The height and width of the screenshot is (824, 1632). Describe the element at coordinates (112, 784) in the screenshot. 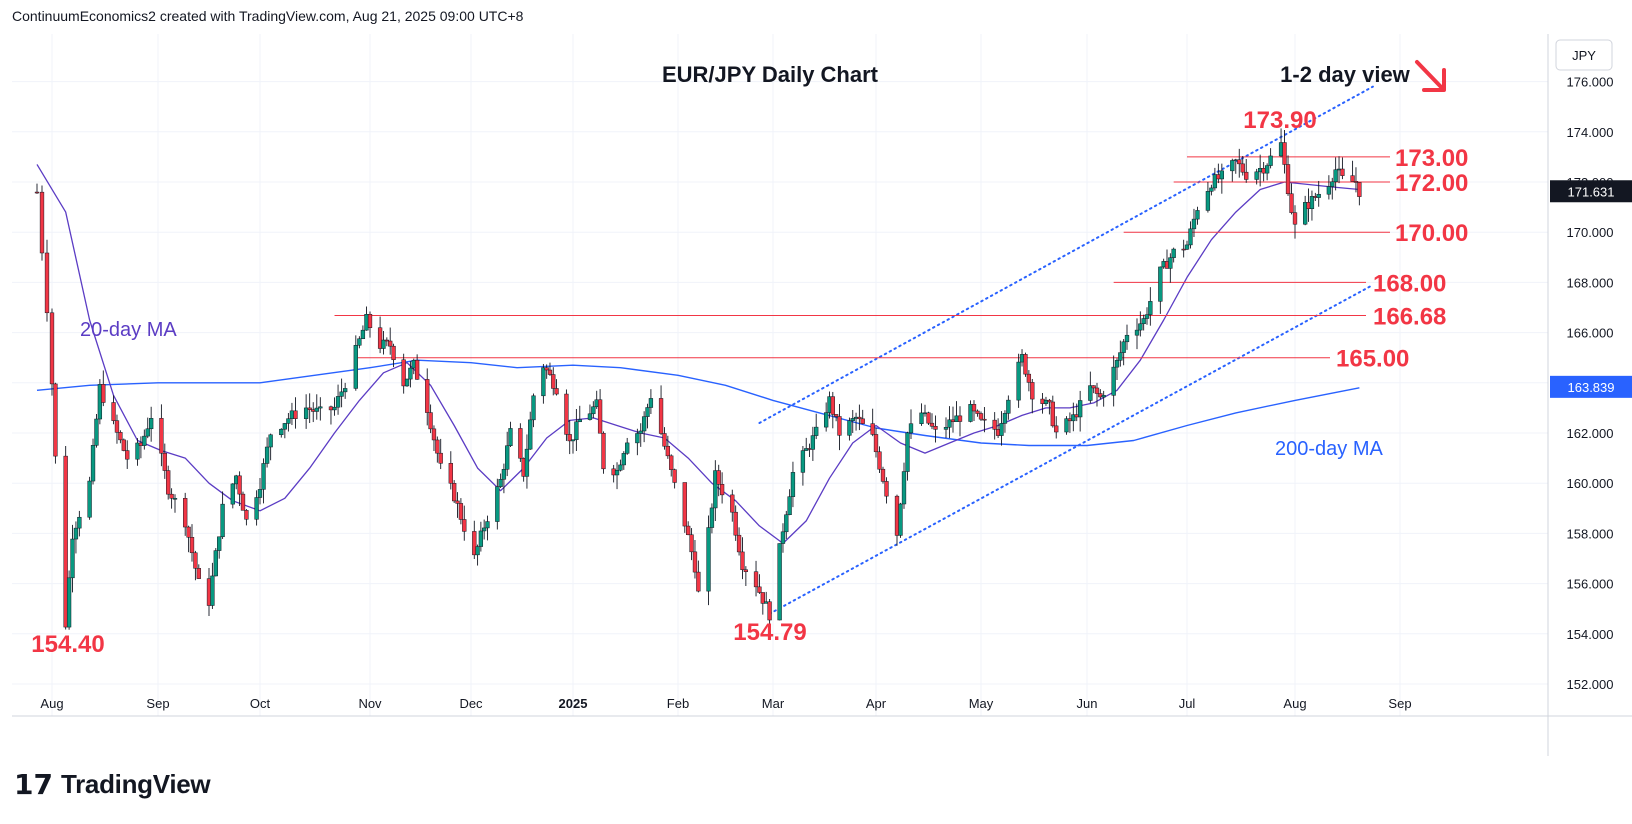

I see `tradingview-footer: 17 TradingView` at that location.